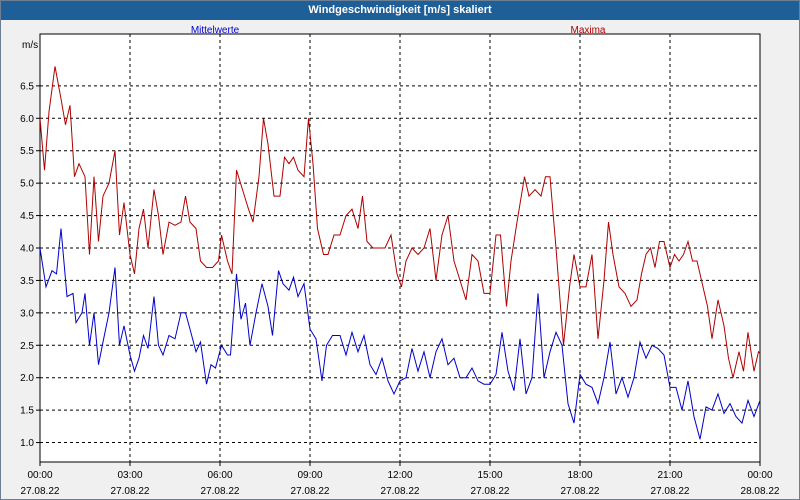  I want to click on x-tick-date: 28.08.22, so click(760, 491).